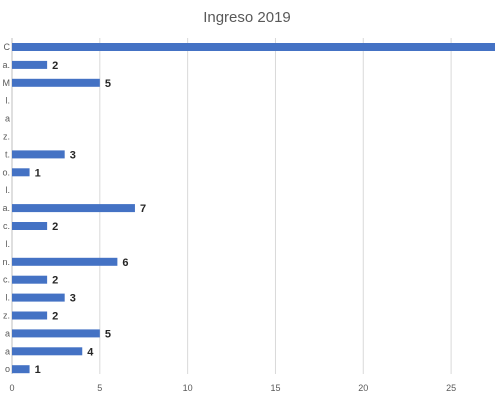 This screenshot has width=495, height=405. Describe the element at coordinates (275, 388) in the screenshot. I see `x-tick-label: 15` at that location.